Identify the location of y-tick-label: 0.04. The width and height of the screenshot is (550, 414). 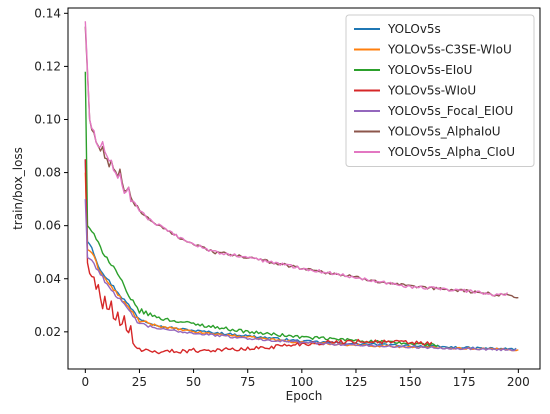
(47, 279).